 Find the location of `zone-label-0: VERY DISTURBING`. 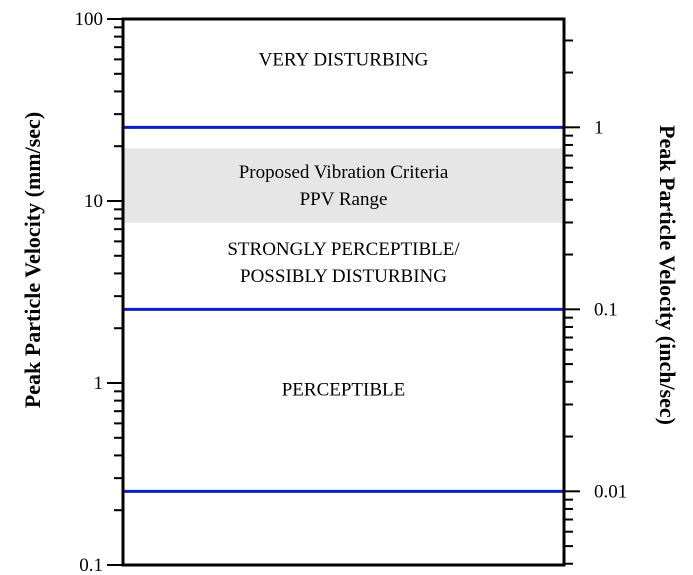

zone-label-0: VERY DISTURBING is located at coordinates (344, 59).